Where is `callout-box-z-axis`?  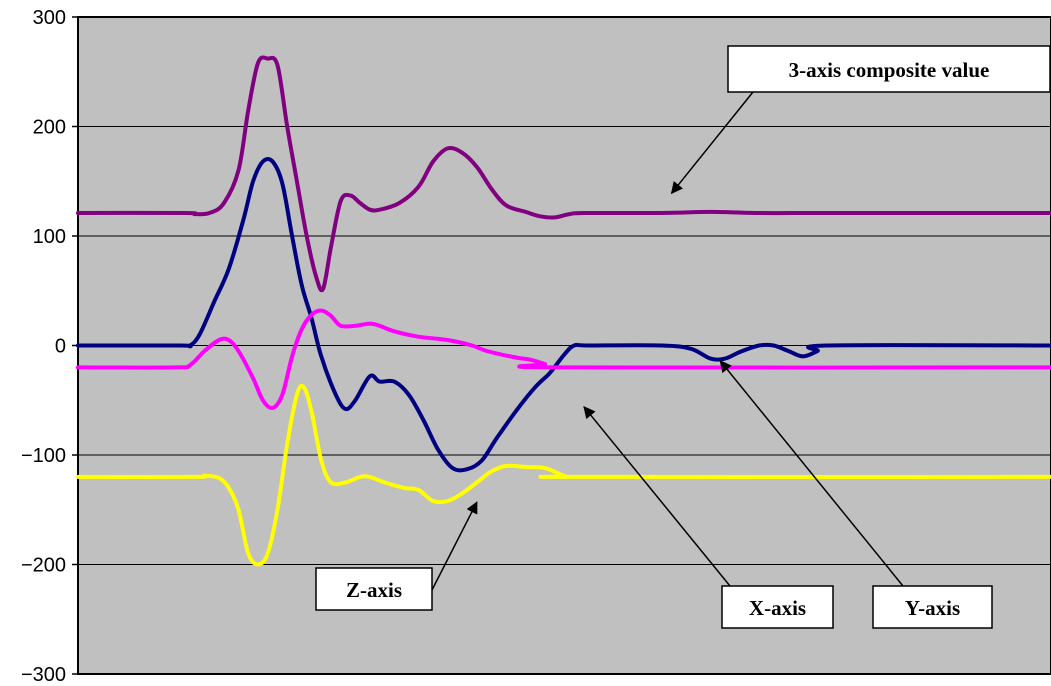
callout-box-z-axis is located at coordinates (374, 589).